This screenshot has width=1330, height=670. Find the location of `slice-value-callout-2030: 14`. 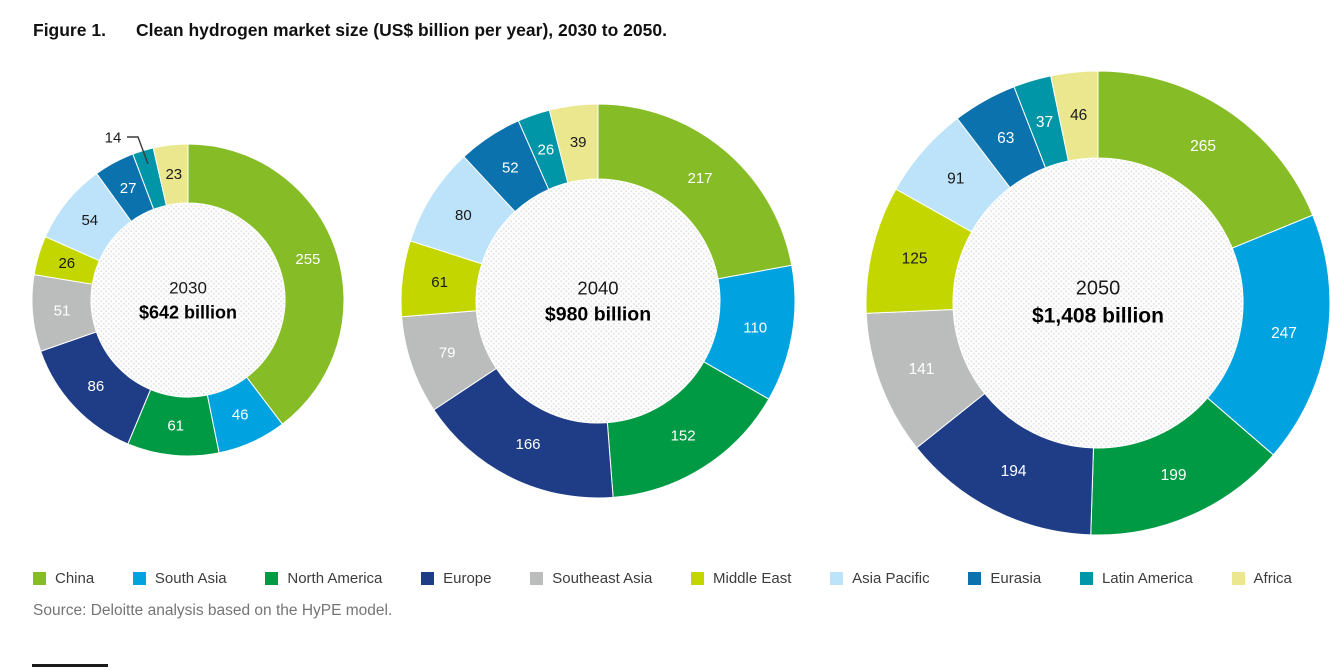

slice-value-callout-2030: 14 is located at coordinates (113, 138).